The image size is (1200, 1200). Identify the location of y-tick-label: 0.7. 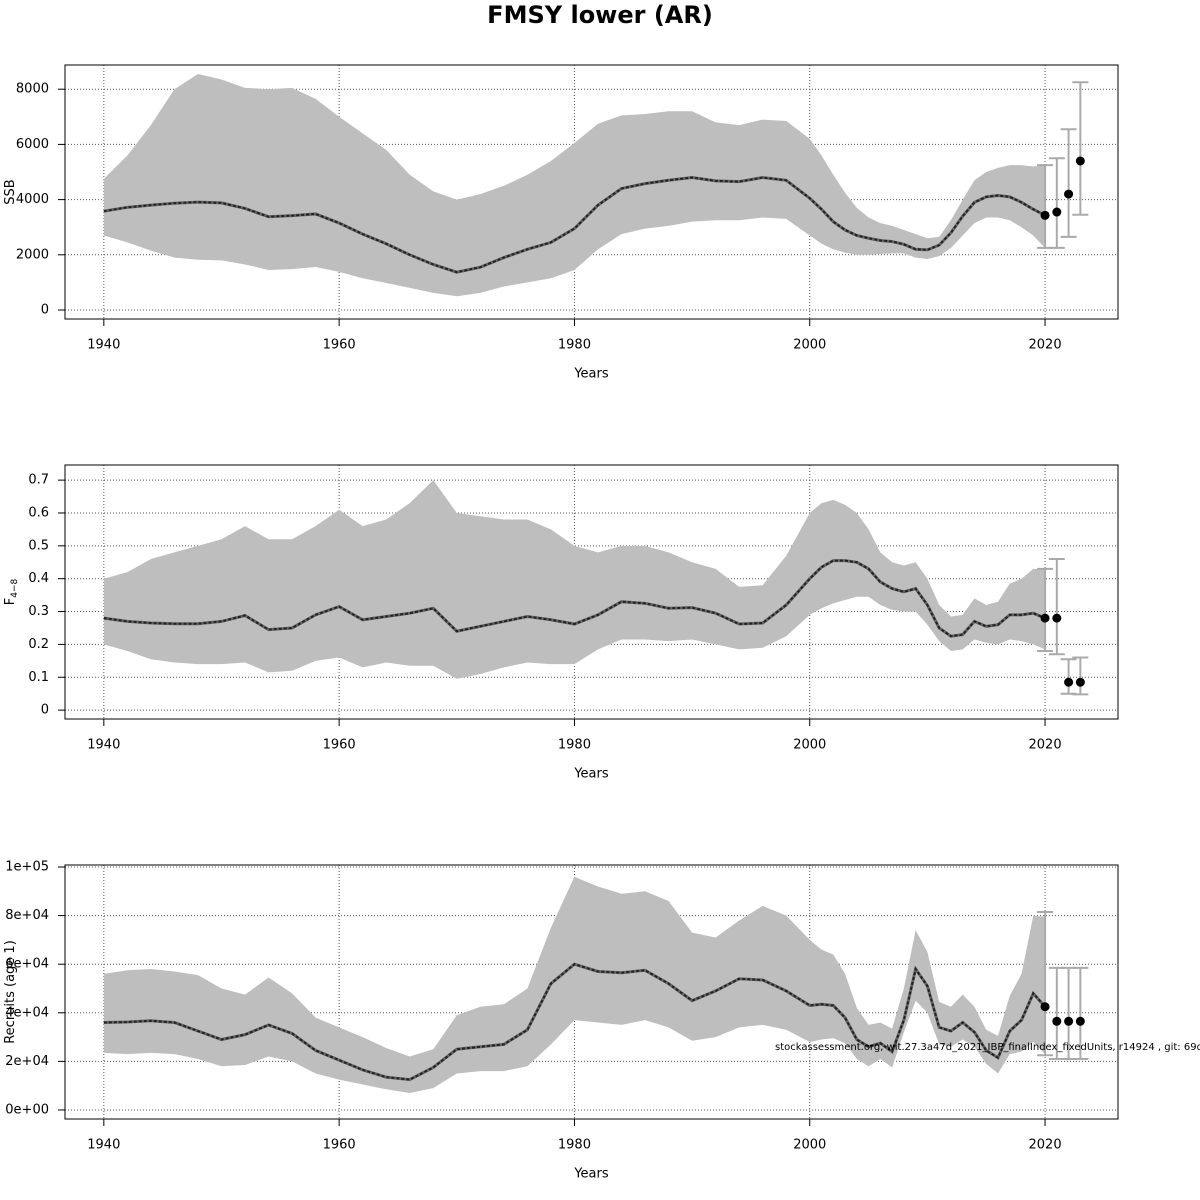
(38, 480).